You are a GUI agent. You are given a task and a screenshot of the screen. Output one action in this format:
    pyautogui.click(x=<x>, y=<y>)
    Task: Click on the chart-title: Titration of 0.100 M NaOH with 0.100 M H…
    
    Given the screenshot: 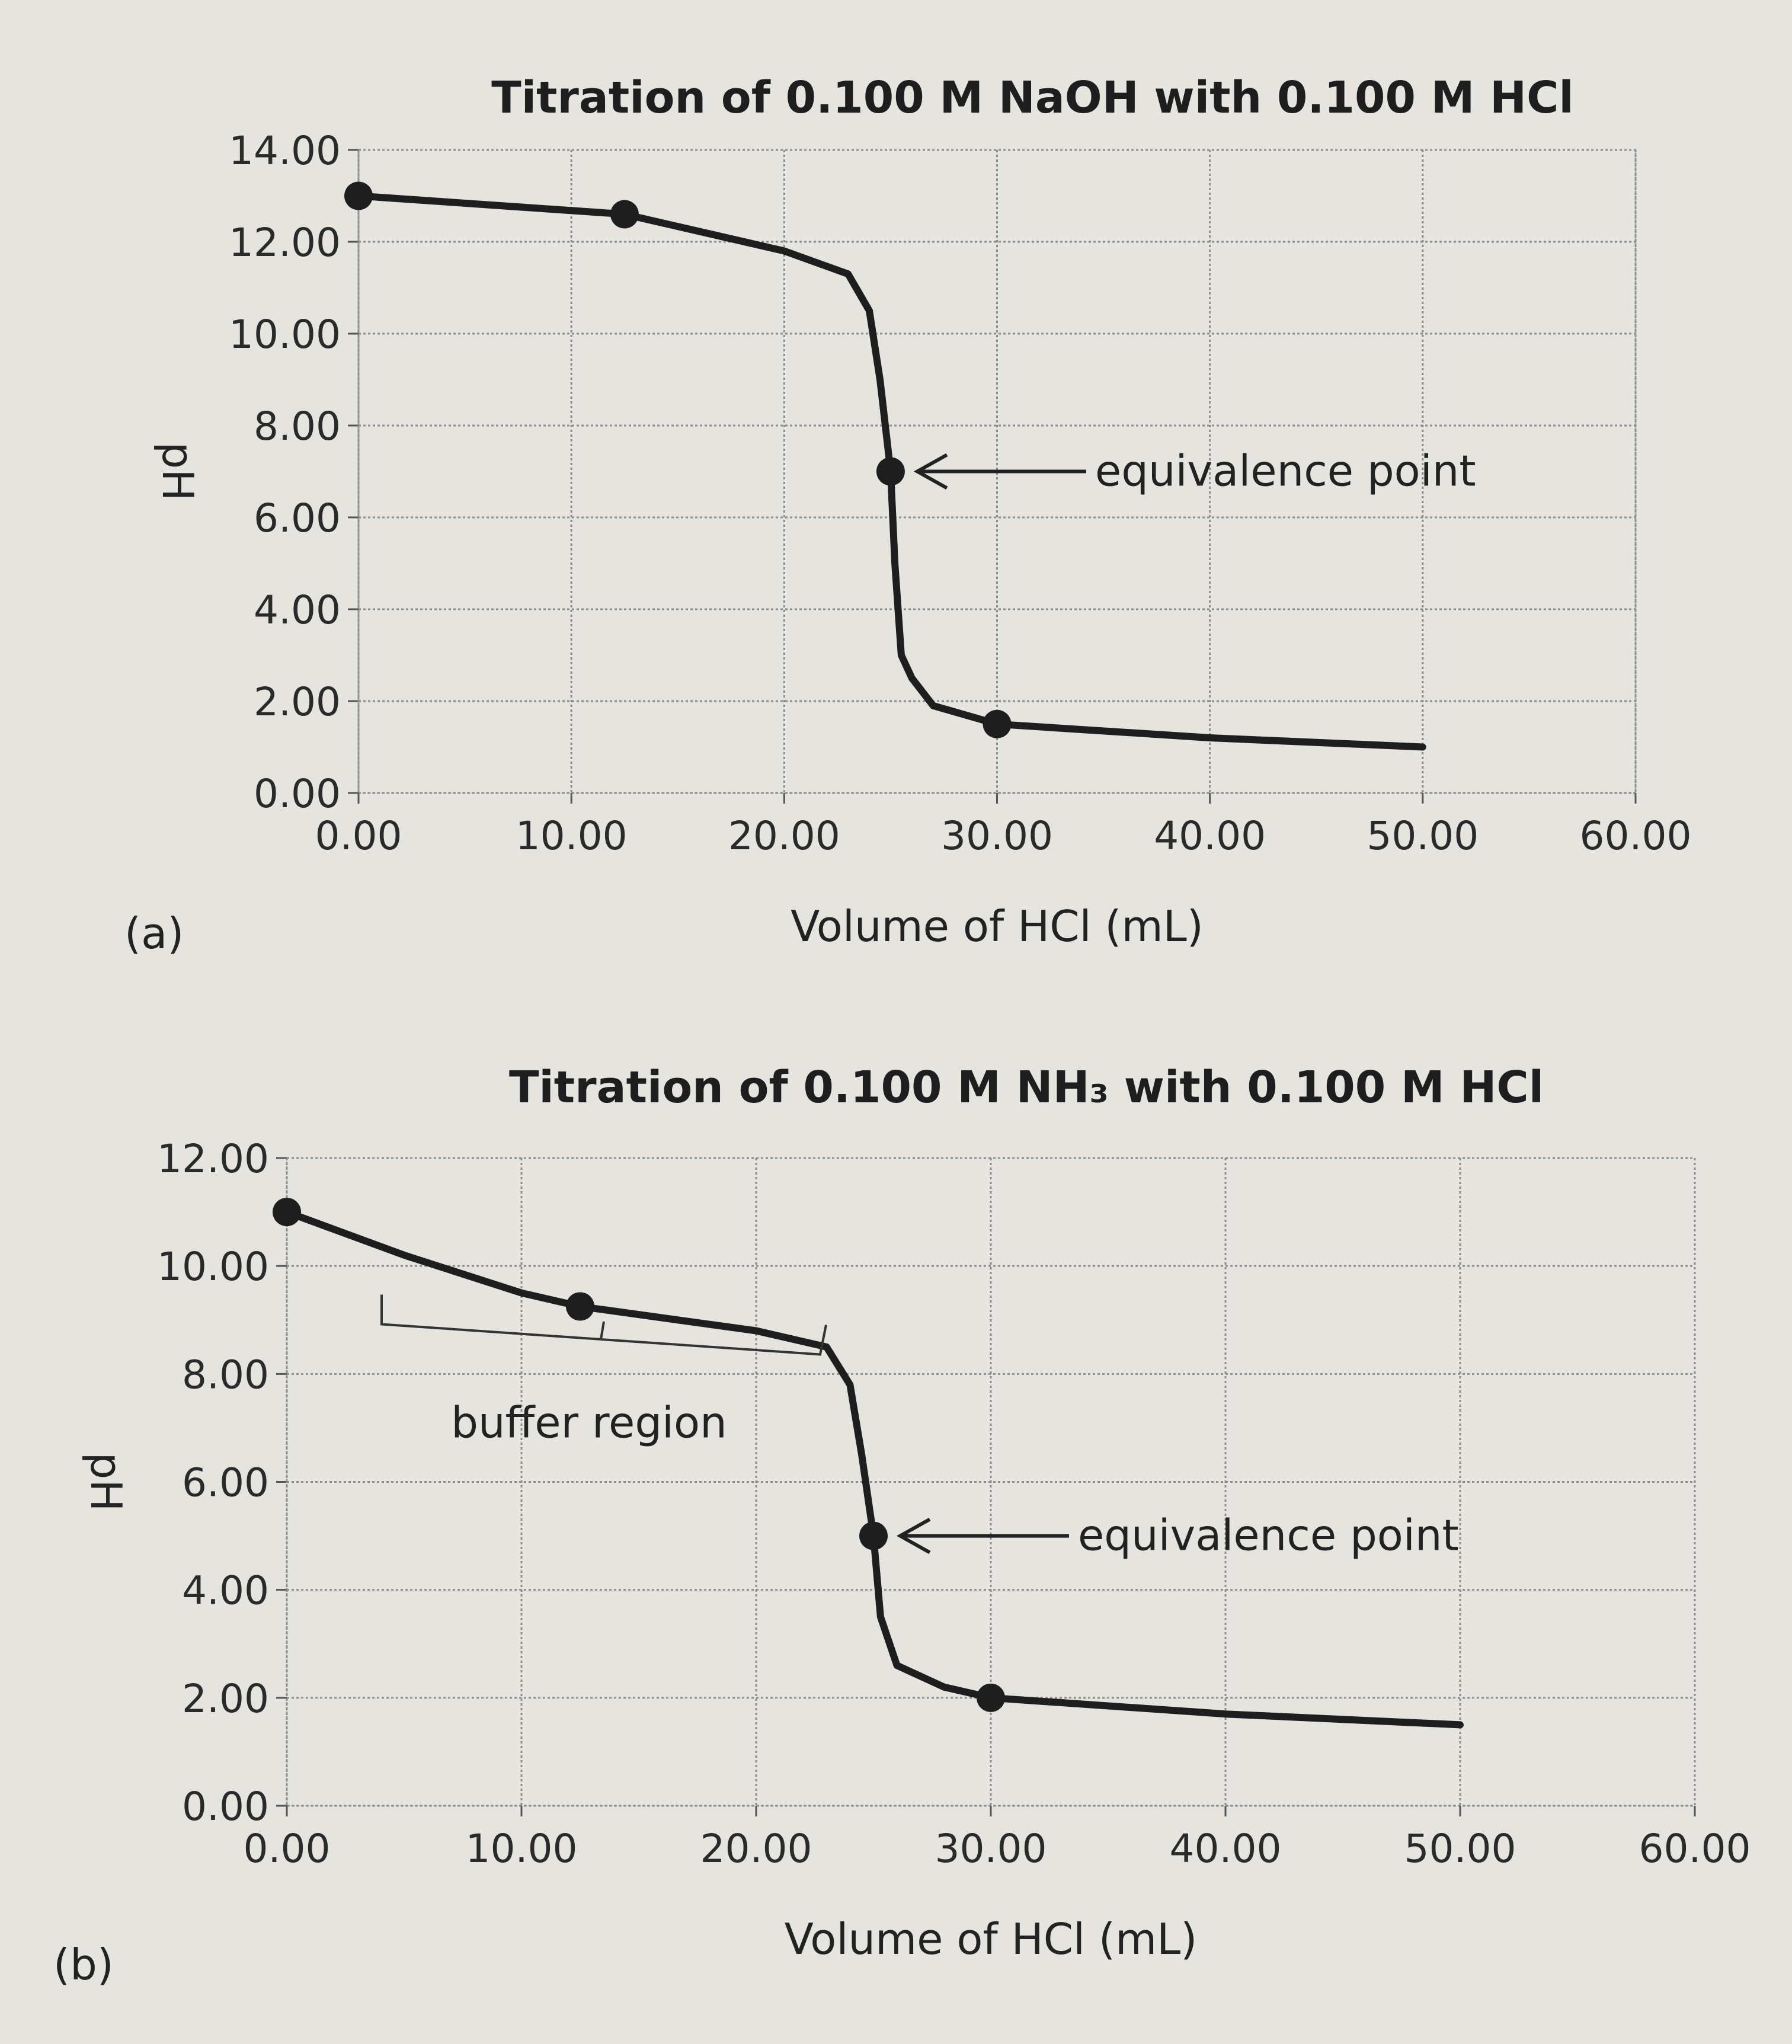 What is the action you would take?
    pyautogui.click(x=1032, y=98)
    